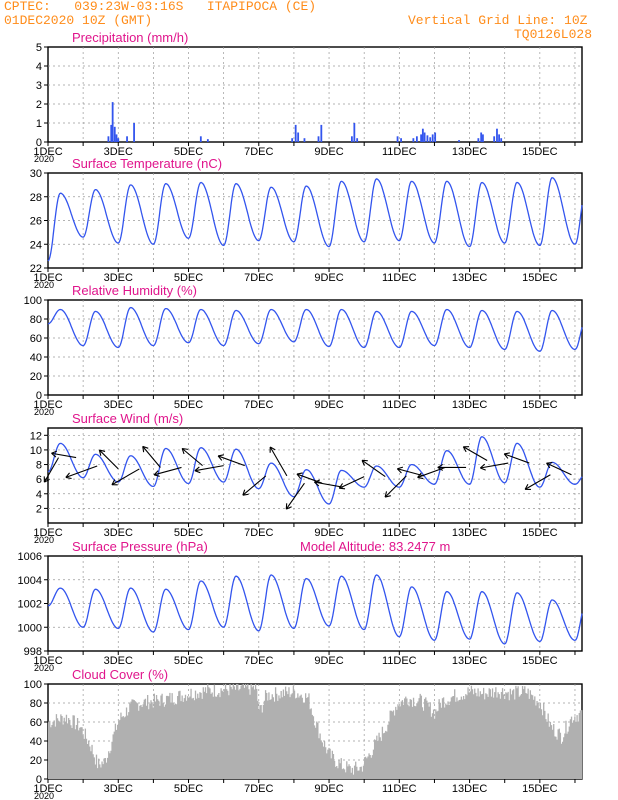  What do you see at coordinates (315, 219) in the screenshot?
I see `surface-temperature-nc-line` at bounding box center [315, 219].